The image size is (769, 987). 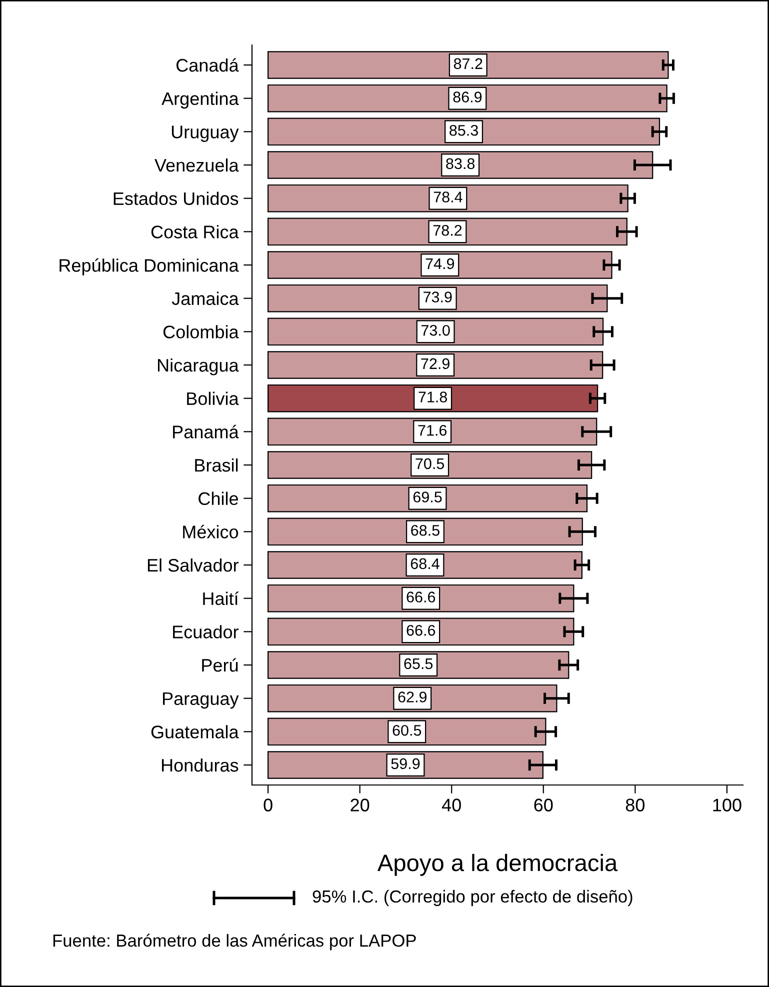 I want to click on text: 95% I.C. (Corregido por efecto de diseño), so click(x=472, y=898).